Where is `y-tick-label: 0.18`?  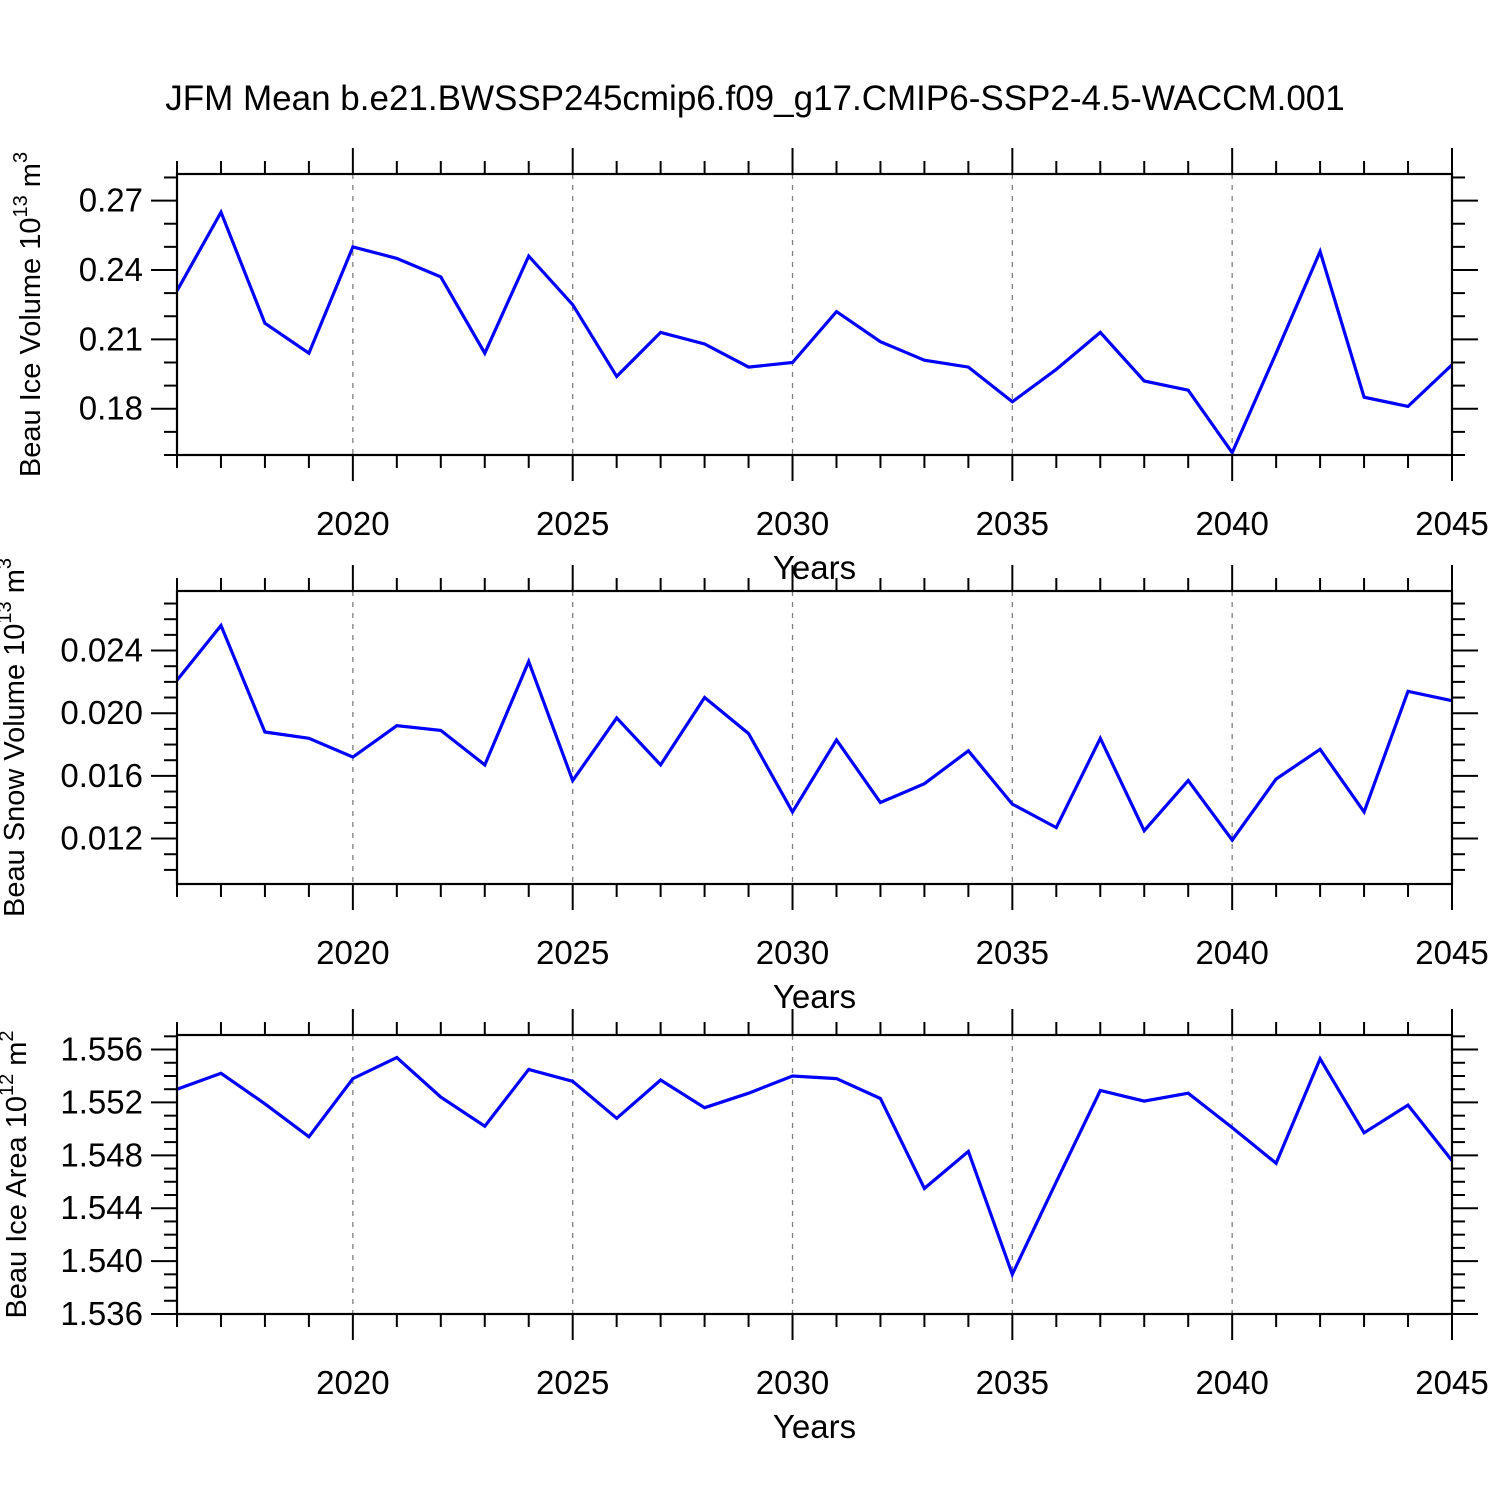
y-tick-label: 0.18 is located at coordinates (111, 408).